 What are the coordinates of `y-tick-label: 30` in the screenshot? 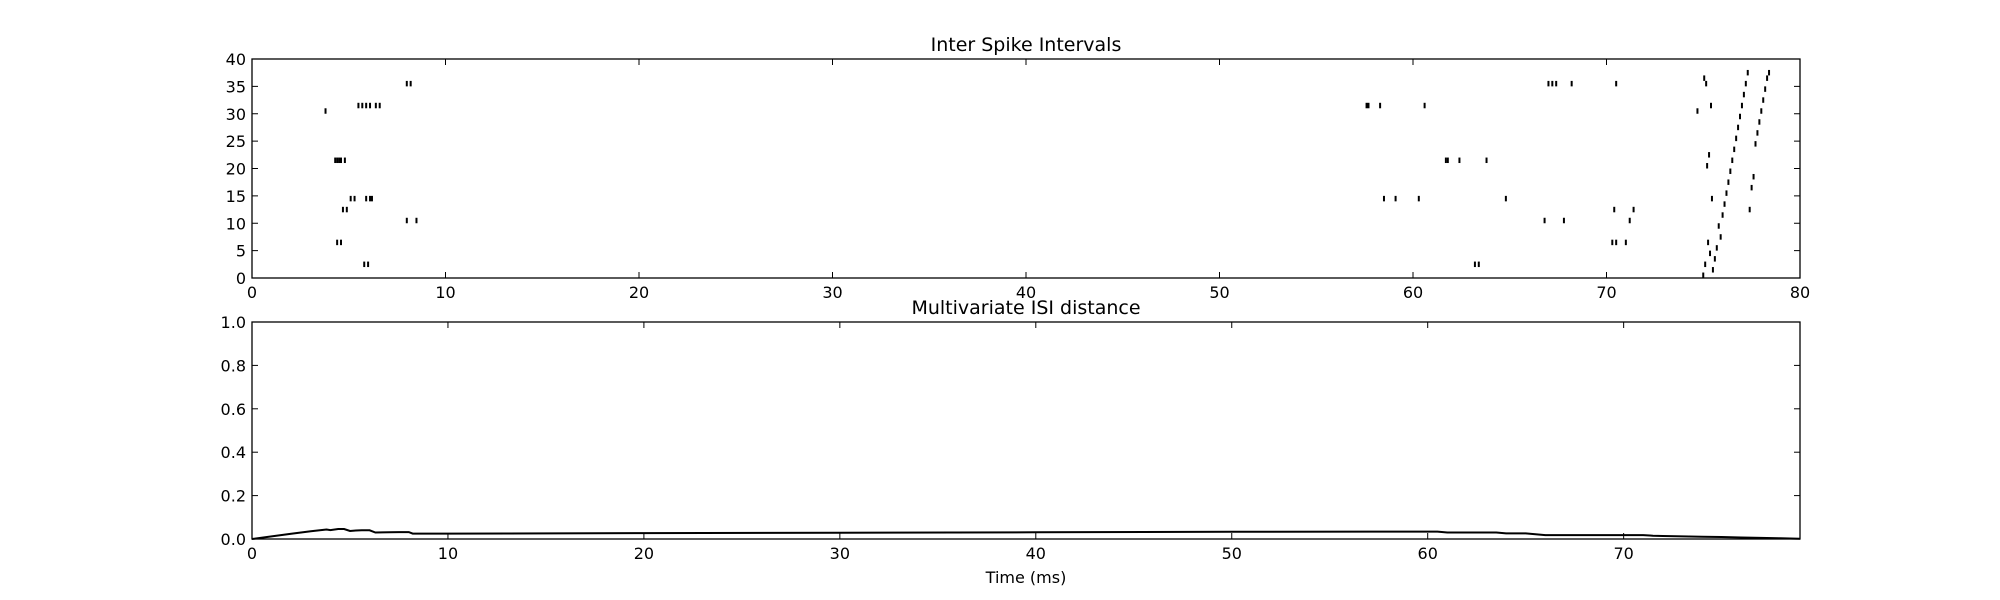 It's located at (236, 114).